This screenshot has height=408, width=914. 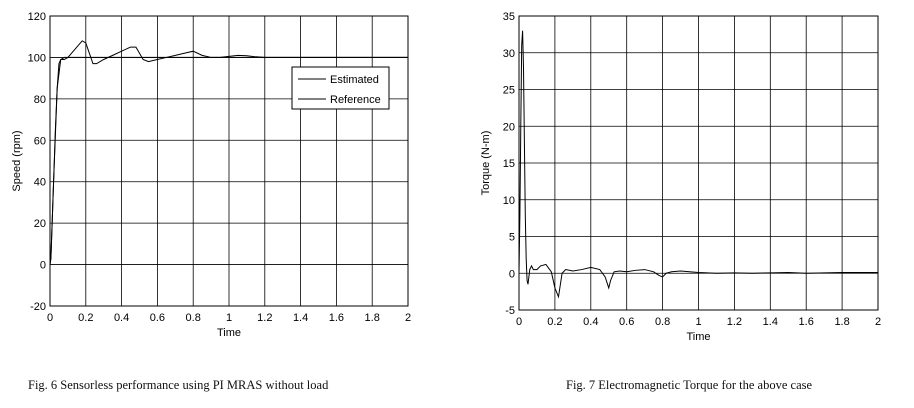 I want to click on y-tick-label: 5, so click(x=512, y=238).